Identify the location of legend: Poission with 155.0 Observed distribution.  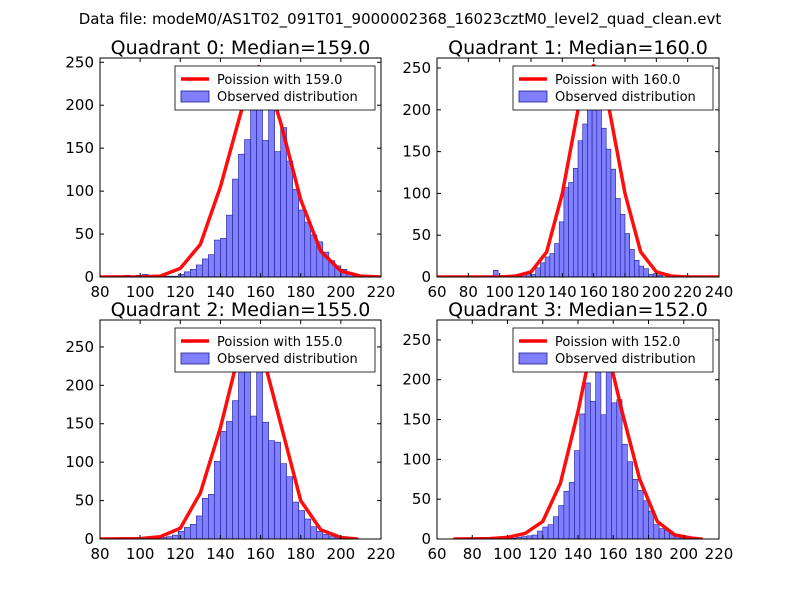
(275, 350).